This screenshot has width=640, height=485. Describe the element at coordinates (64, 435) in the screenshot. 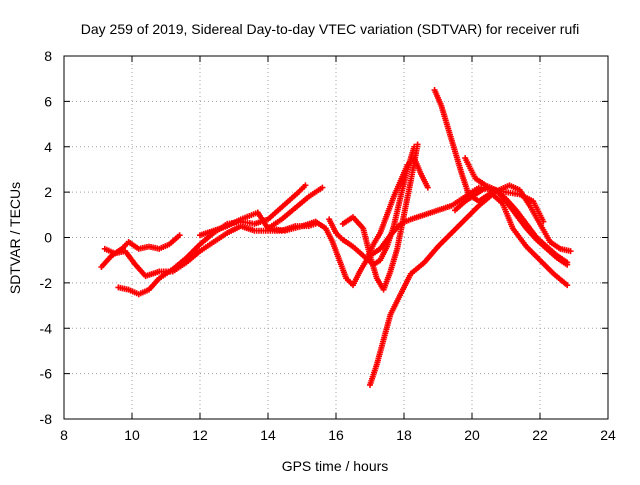

I see `x-tick-label: 8` at that location.